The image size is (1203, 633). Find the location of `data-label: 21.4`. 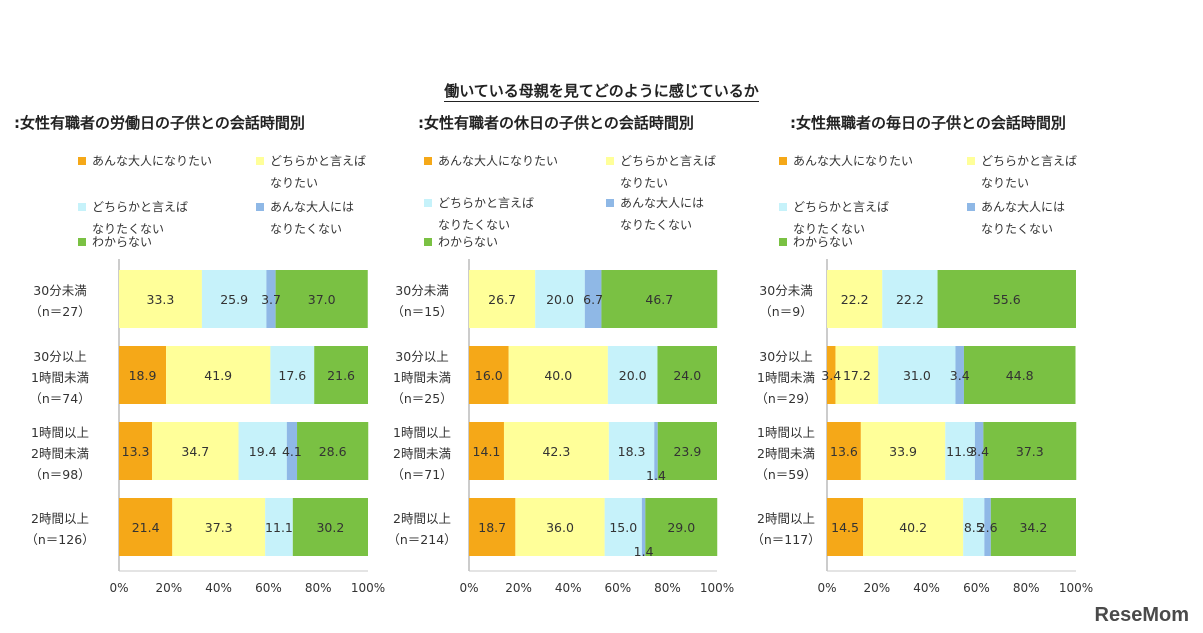

data-label: 21.4 is located at coordinates (146, 527).